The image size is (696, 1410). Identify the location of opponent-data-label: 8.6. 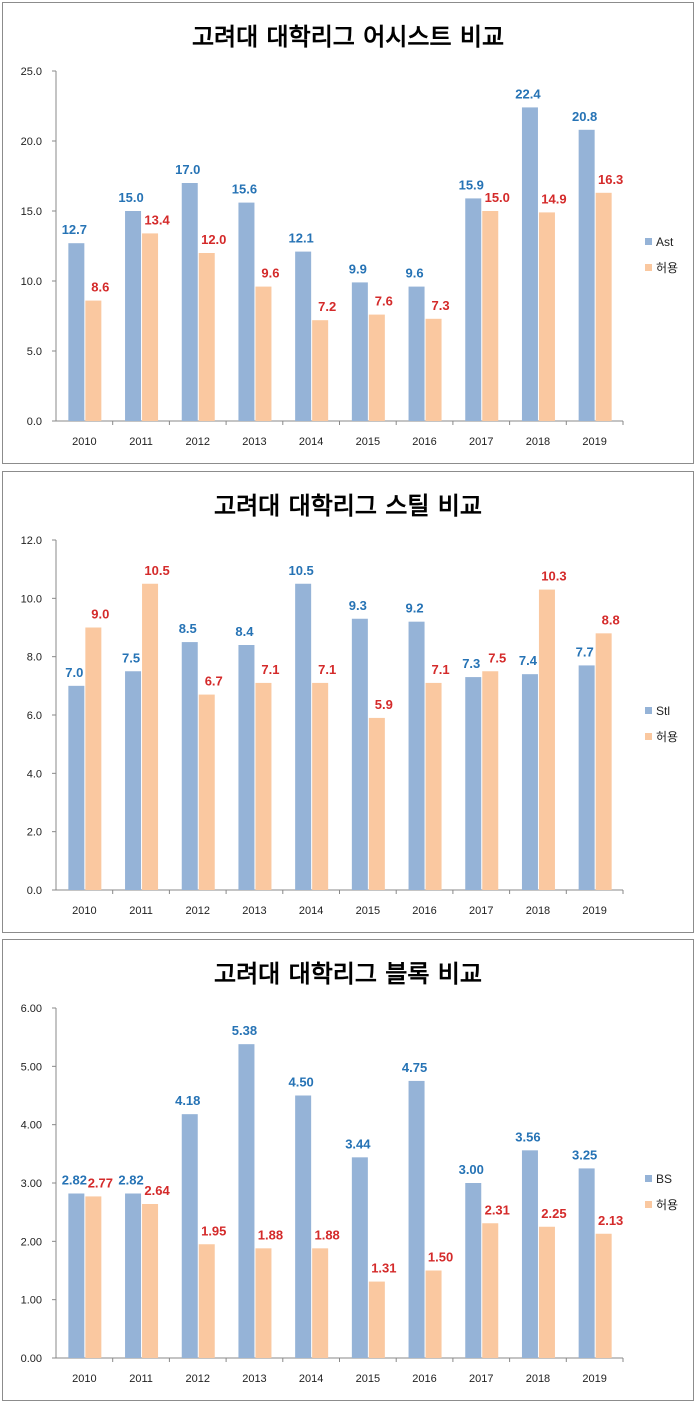
(100, 287).